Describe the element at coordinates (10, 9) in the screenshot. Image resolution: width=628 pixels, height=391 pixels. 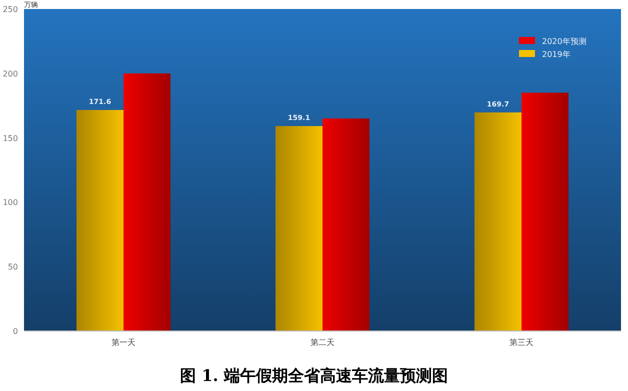
I see `y-tick-label: 250` at that location.